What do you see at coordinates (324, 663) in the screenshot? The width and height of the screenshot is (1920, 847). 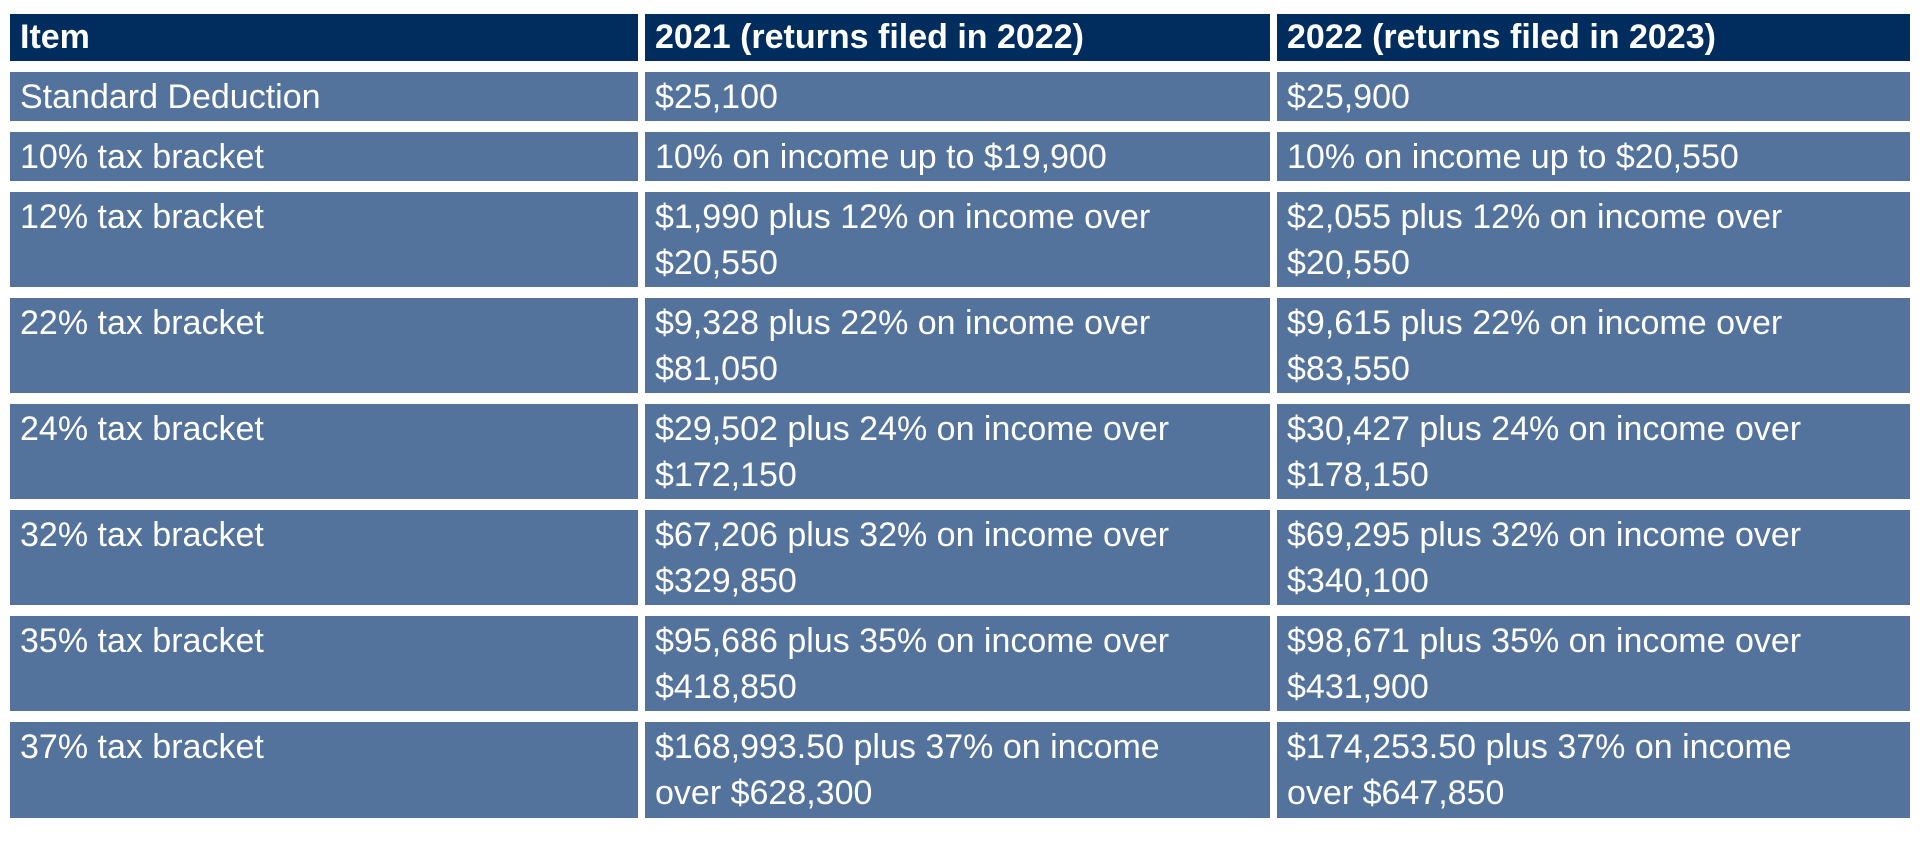 I see `row-35-bracket-item: 35% tax bracket` at bounding box center [324, 663].